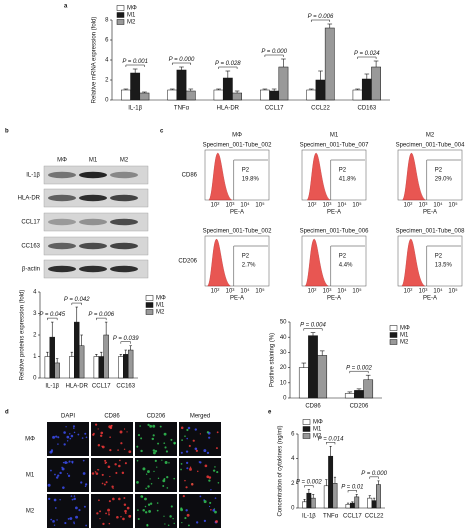 The image size is (474, 530). Describe the element at coordinates (107, 41) in the screenshot. I see `y-tick-label: 6` at that location.